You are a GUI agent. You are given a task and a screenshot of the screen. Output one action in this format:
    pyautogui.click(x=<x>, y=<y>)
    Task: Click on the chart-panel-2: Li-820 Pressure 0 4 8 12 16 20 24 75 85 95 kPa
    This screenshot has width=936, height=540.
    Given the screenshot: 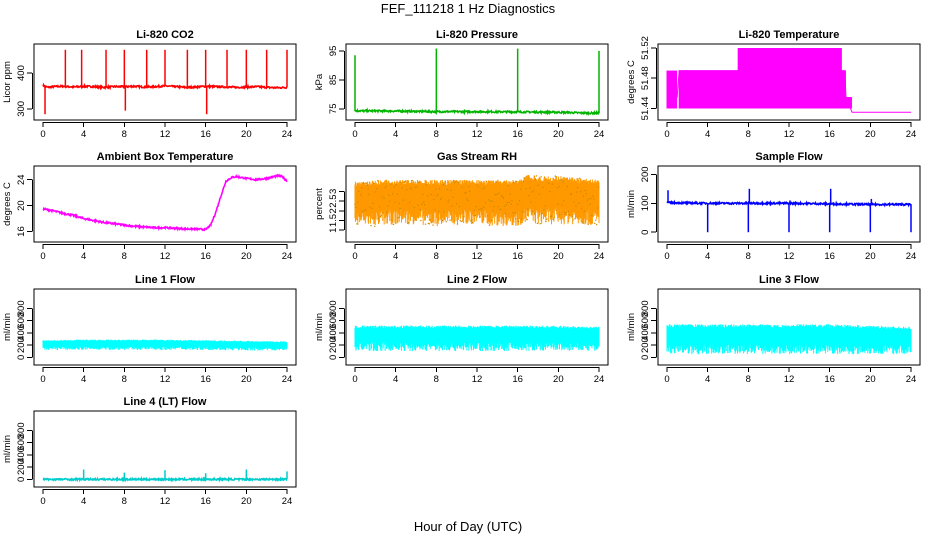 What is the action you would take?
    pyautogui.click(x=461, y=84)
    